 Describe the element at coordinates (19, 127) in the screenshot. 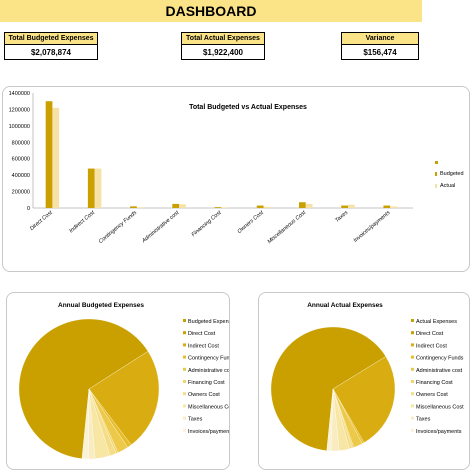

I see `y-tick-label: 1000000` at that location.